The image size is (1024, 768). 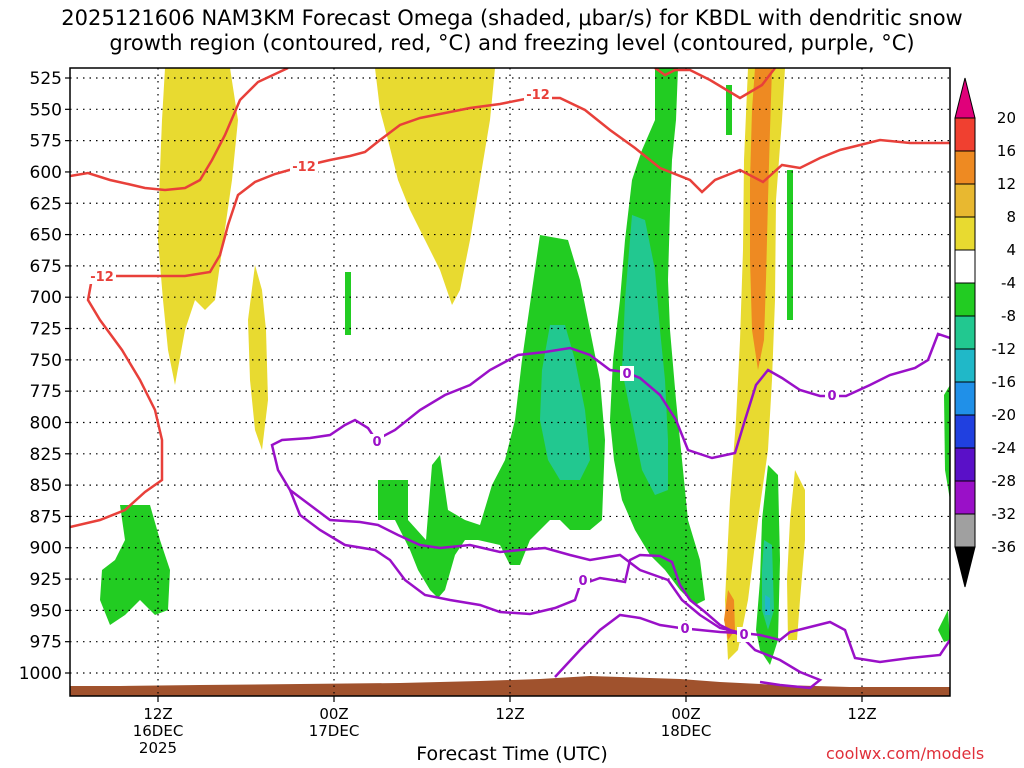 I want to click on colorbar: 20 16 12 8 4 -4 -8 -12 -16 -20 -24 -28 -32 -36, so click(x=985, y=332).